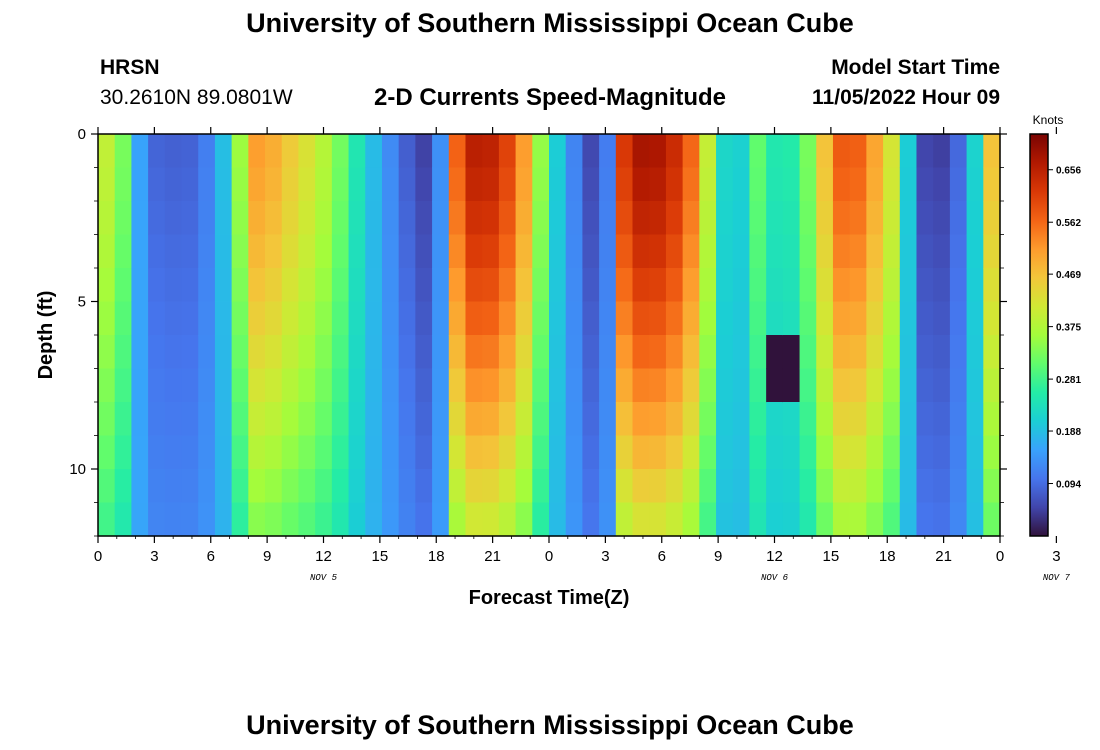 The width and height of the screenshot is (1100, 750). Describe the element at coordinates (436, 556) in the screenshot. I see `x-tick-label: 18` at that location.